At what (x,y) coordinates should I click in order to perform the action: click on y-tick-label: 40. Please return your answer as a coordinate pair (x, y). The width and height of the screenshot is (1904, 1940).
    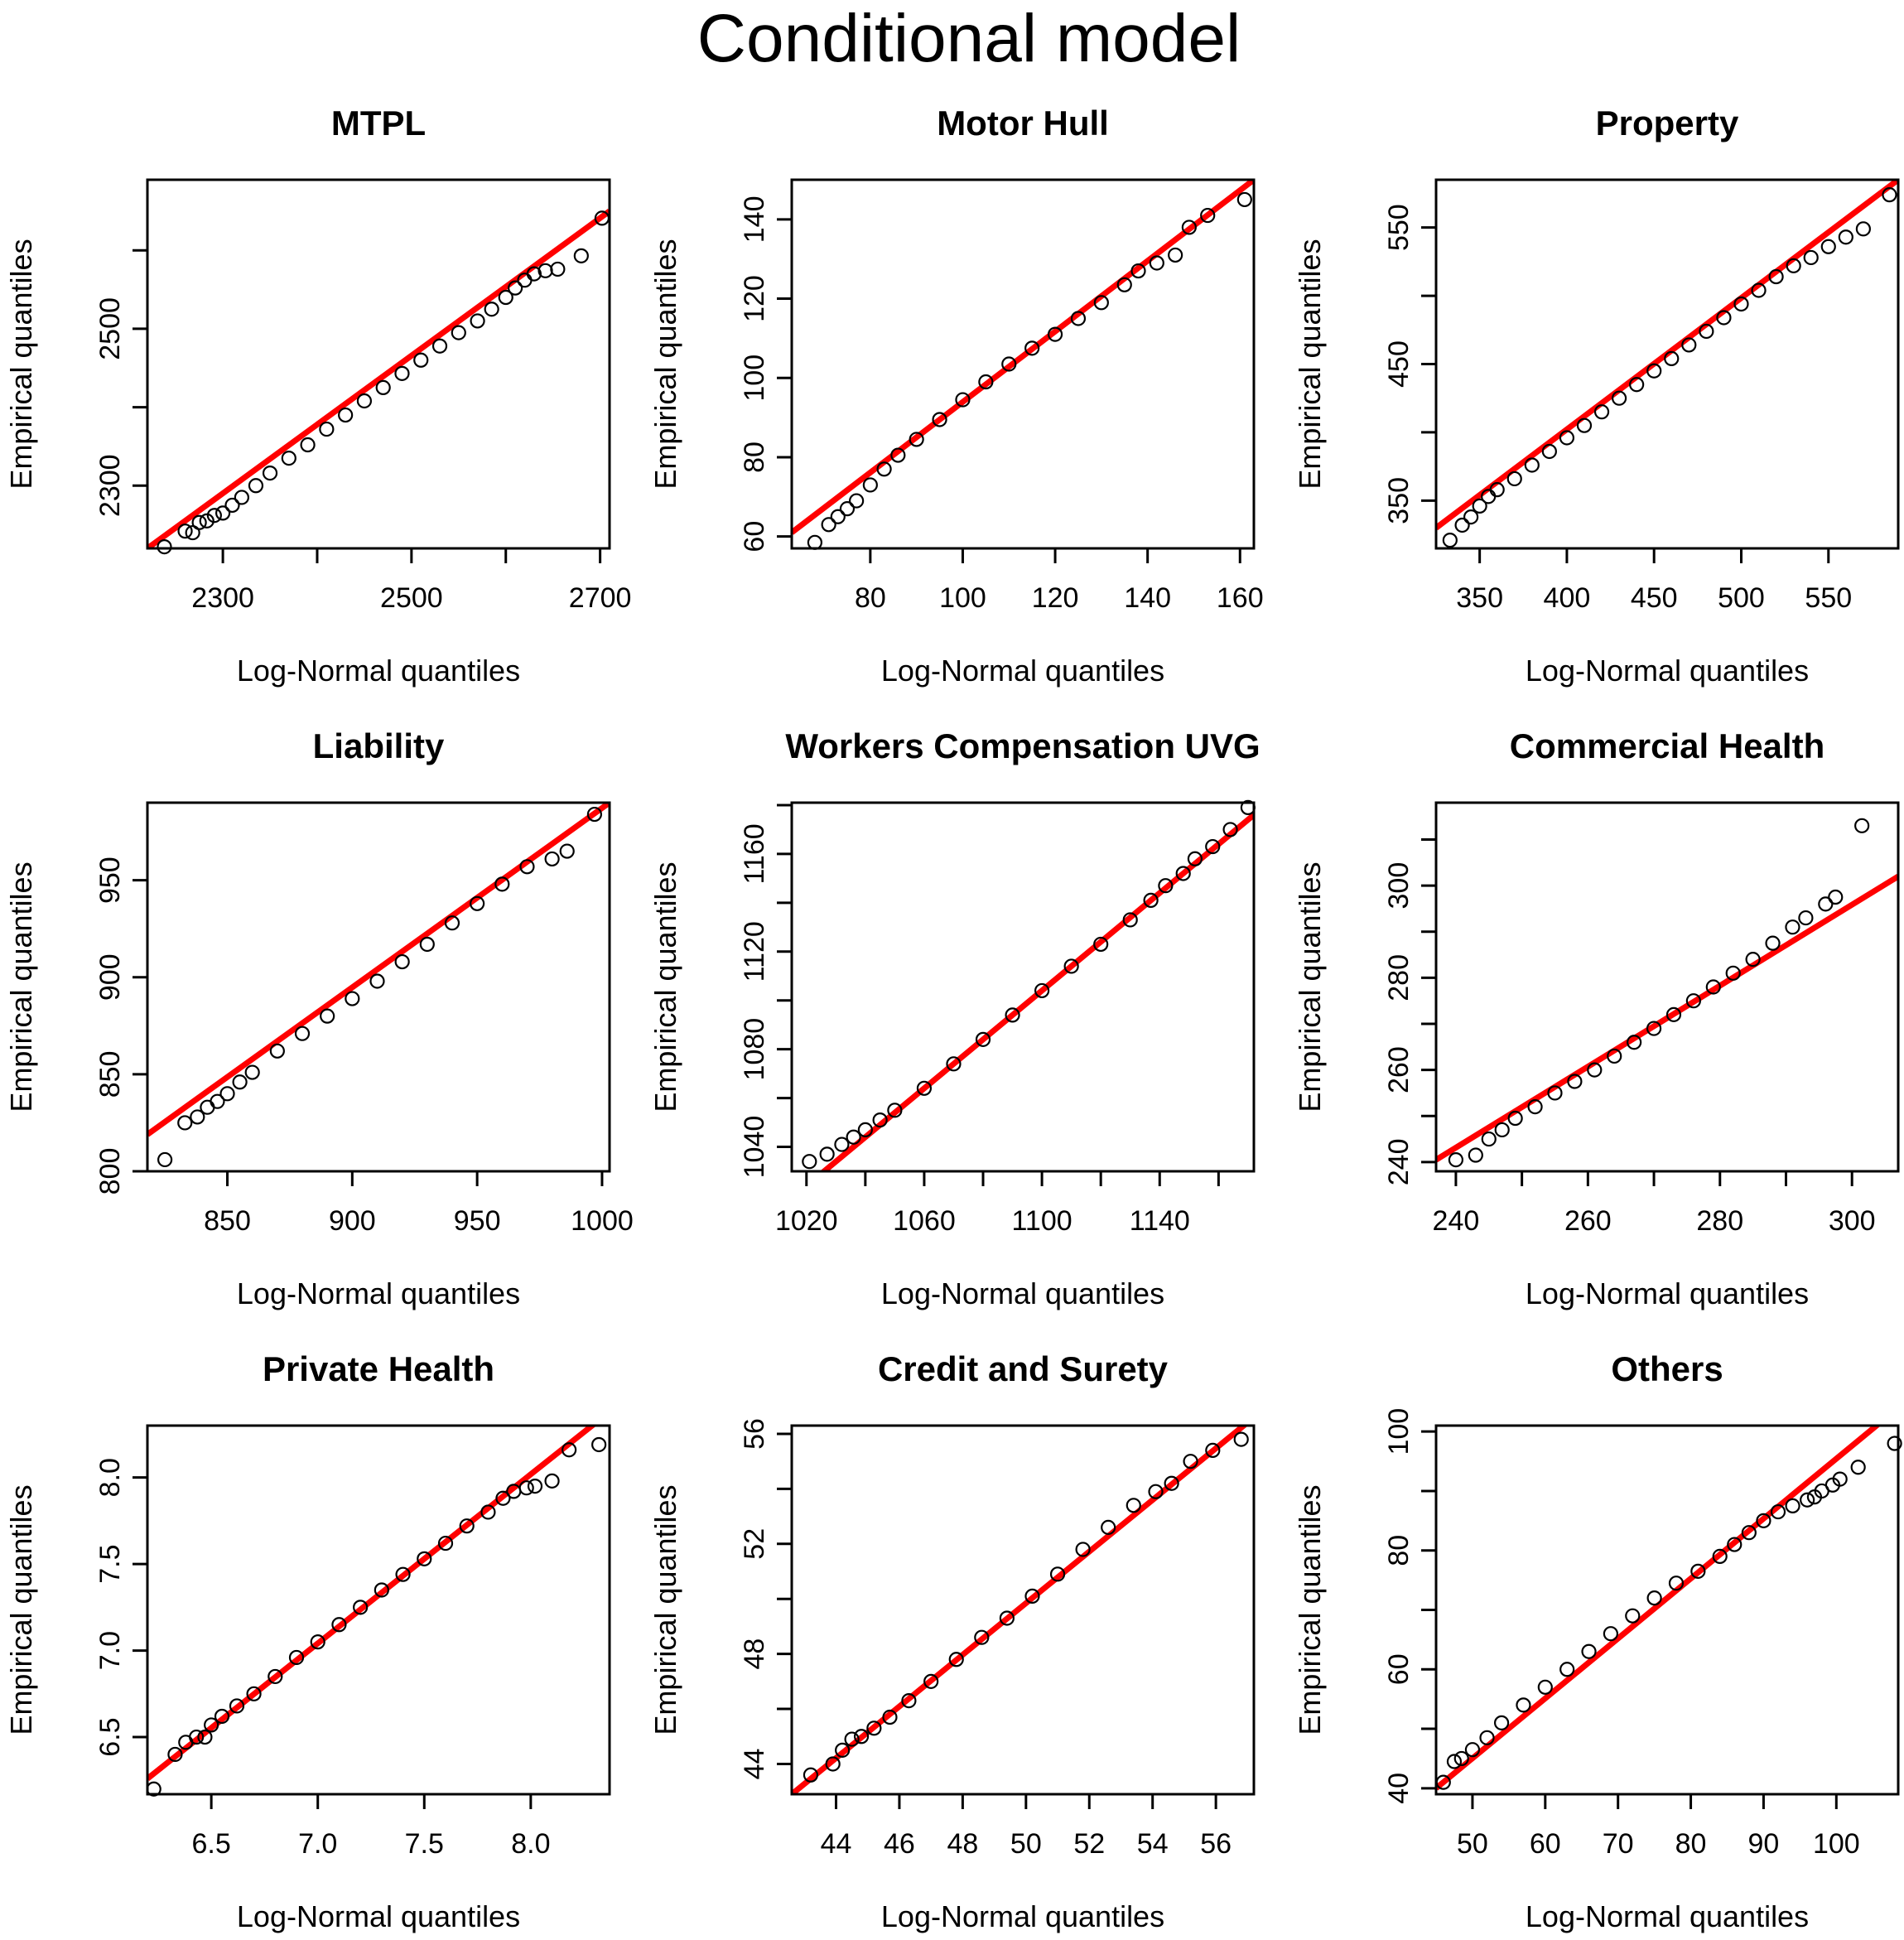
    Looking at the image, I should click on (1399, 1788).